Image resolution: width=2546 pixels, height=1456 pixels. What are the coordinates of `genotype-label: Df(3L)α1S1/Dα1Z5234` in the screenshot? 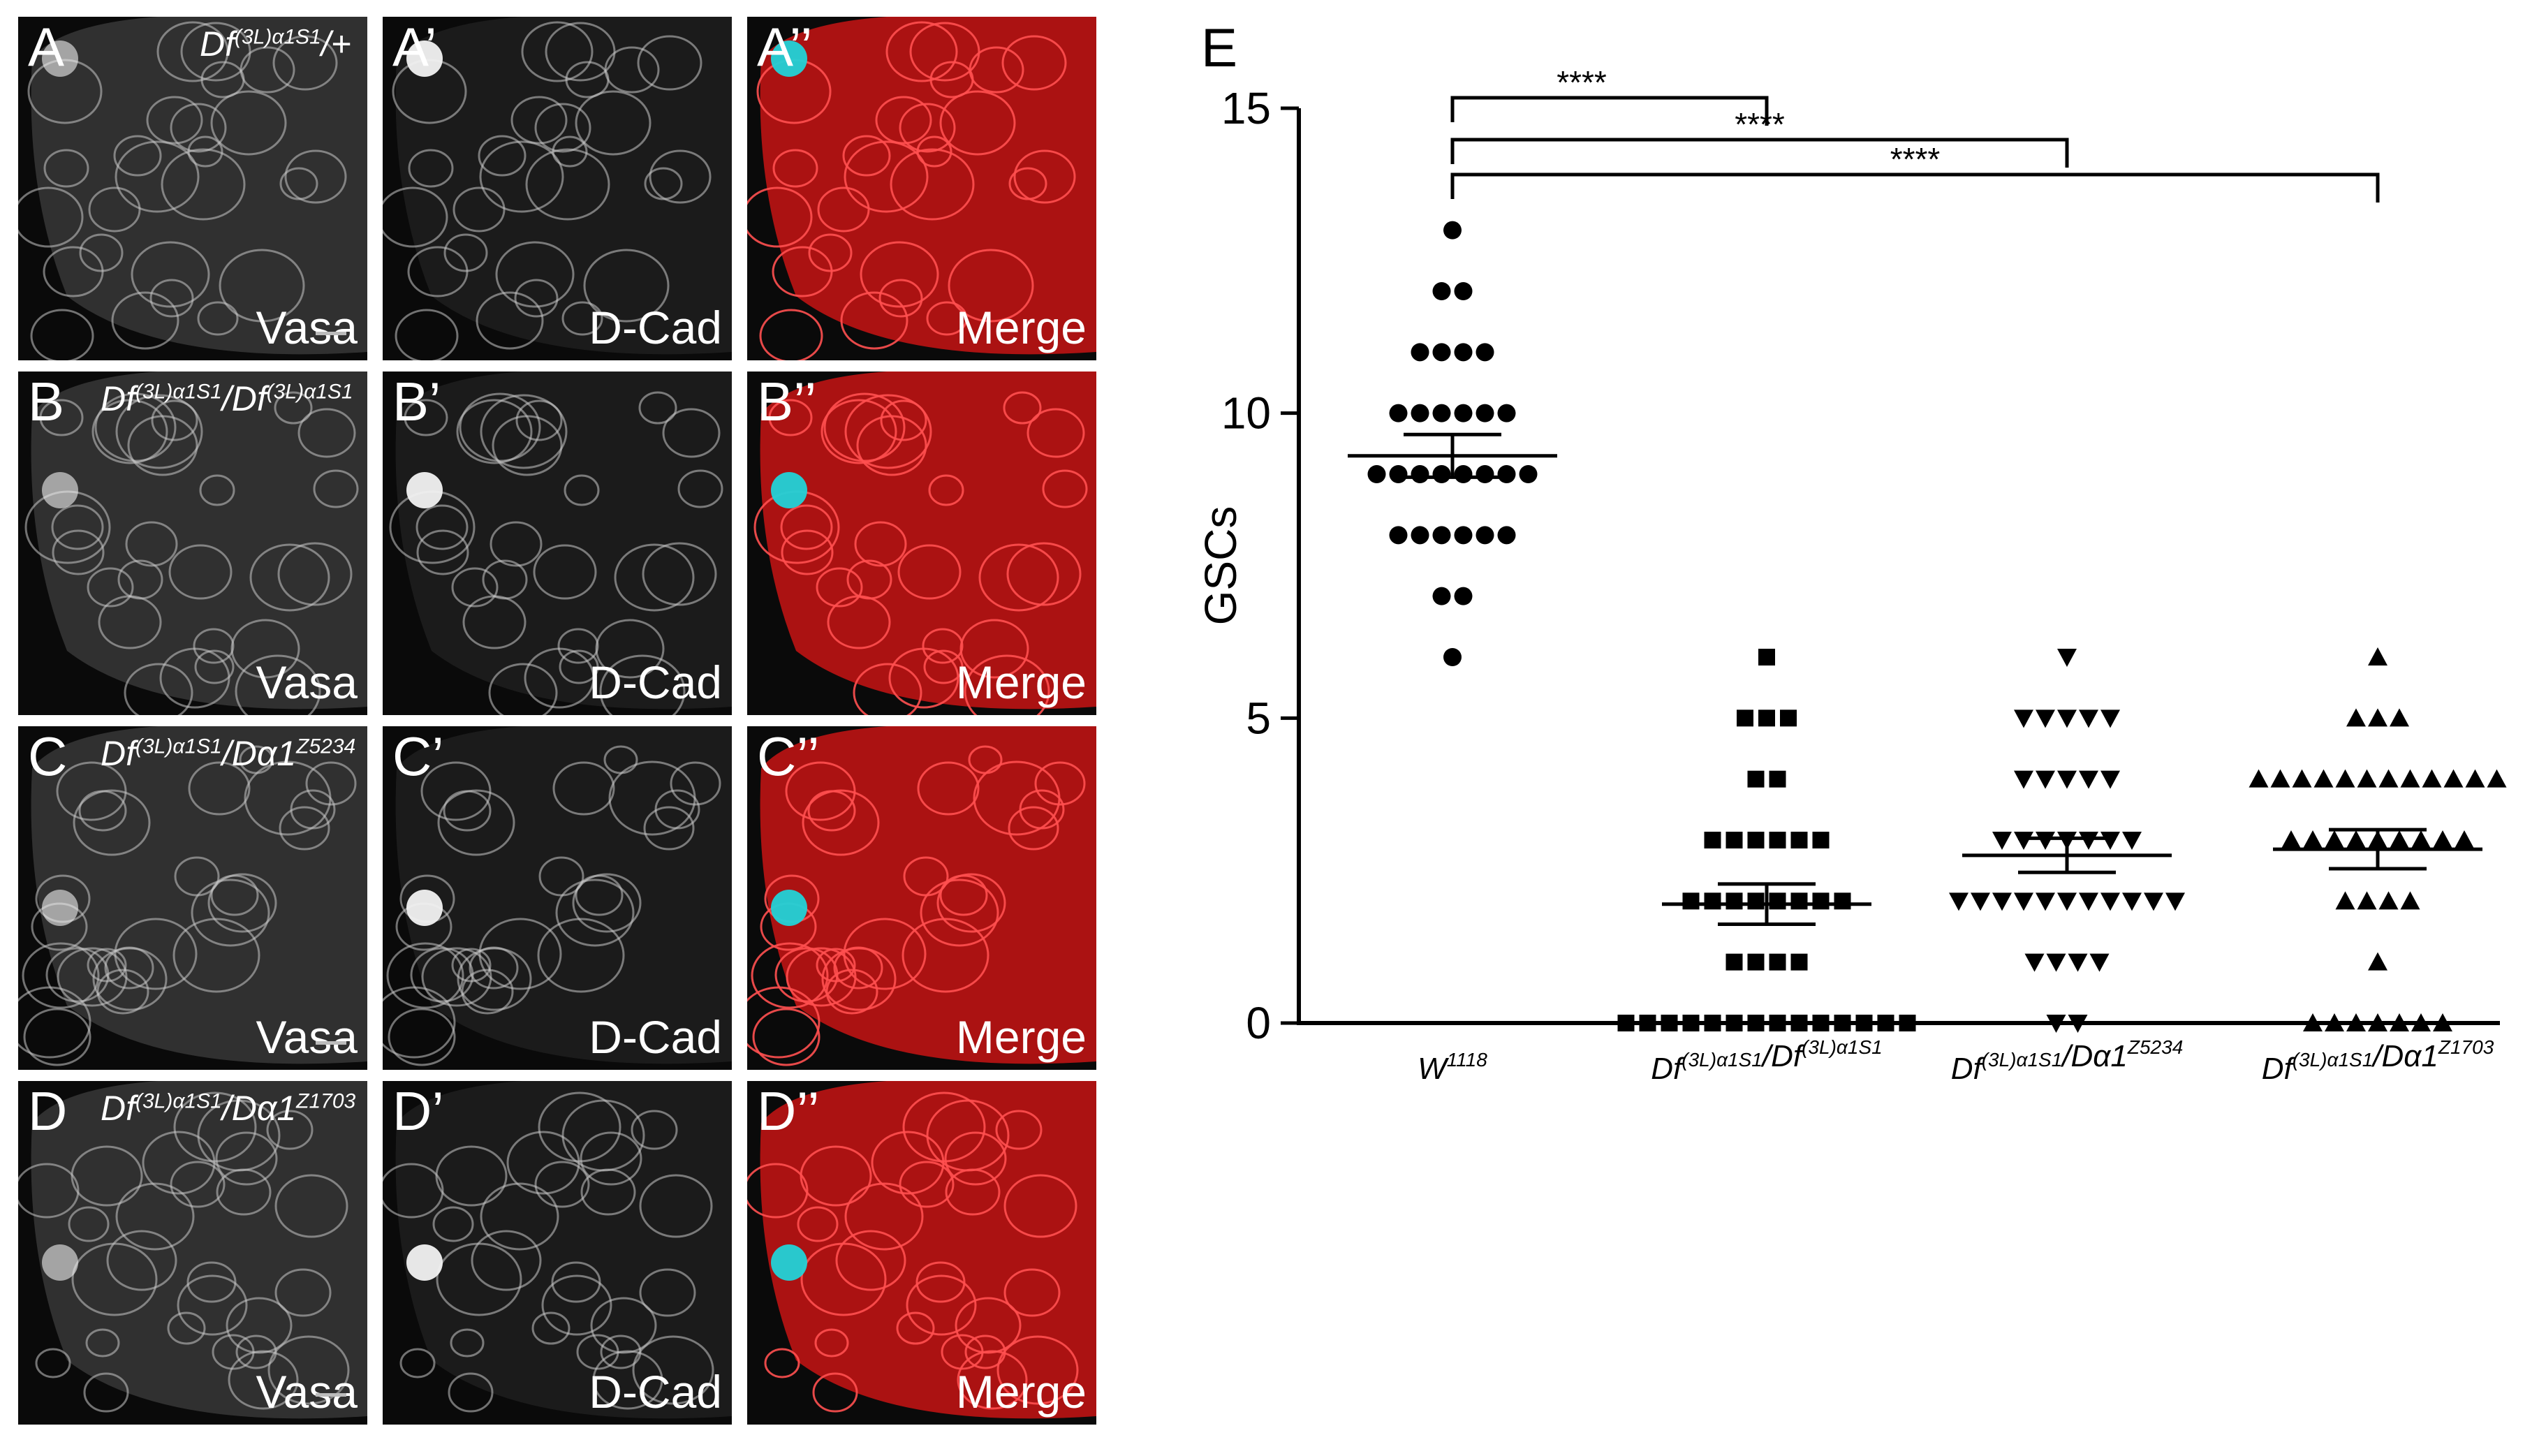 It's located at (228, 753).